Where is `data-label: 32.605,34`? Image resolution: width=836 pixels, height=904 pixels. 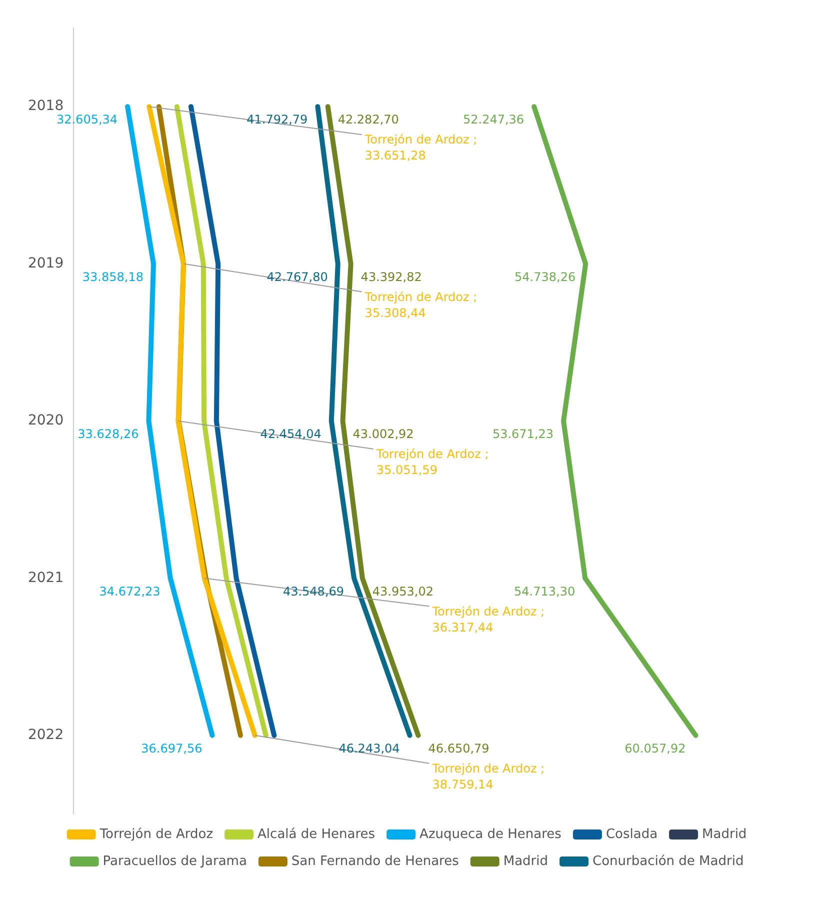
data-label: 32.605,34 is located at coordinates (87, 119).